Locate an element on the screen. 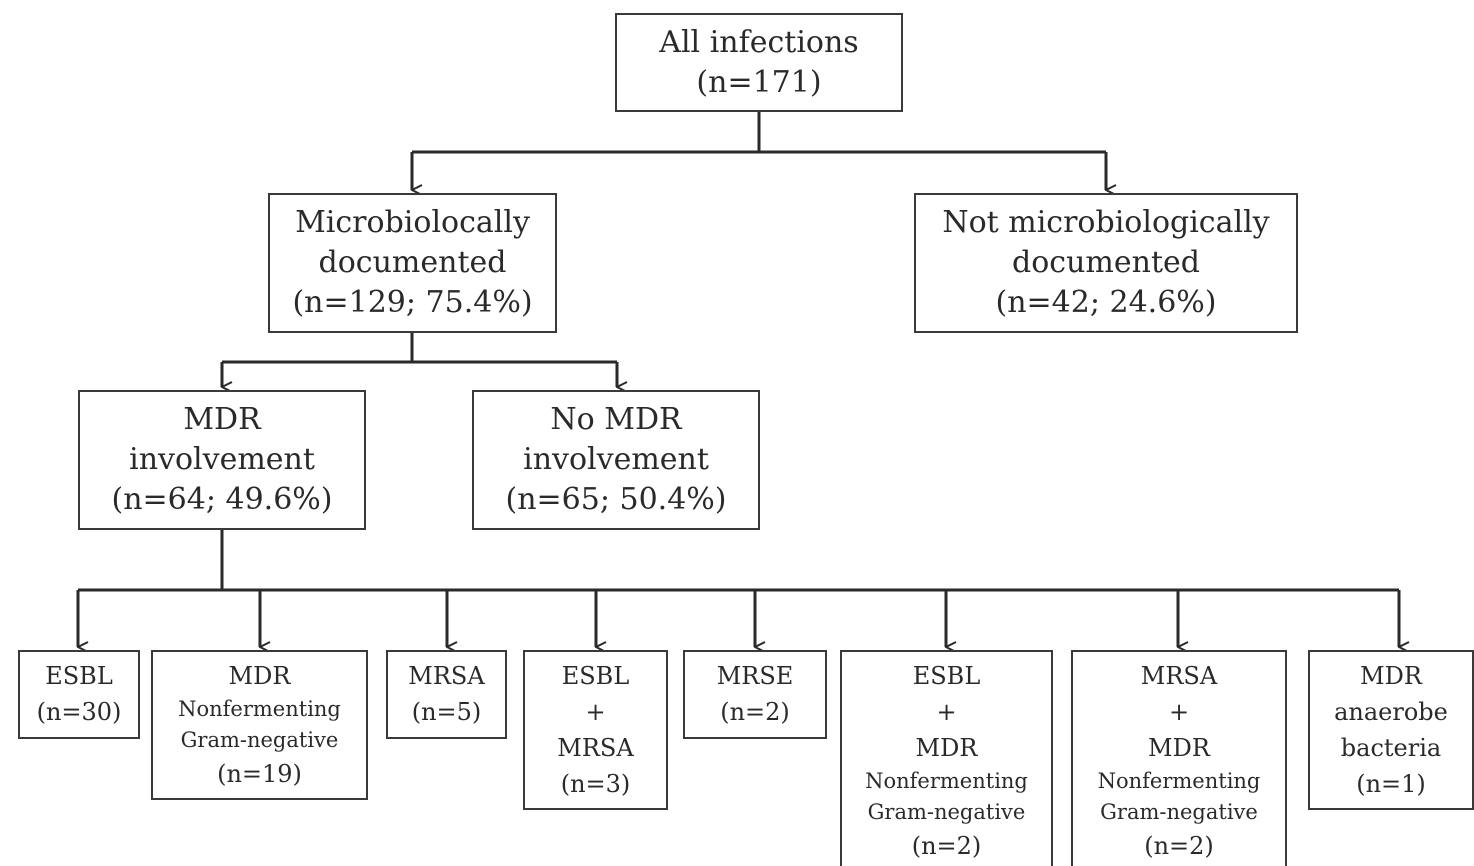 The image size is (1474, 866). node-text: No MDR is located at coordinates (616, 419).